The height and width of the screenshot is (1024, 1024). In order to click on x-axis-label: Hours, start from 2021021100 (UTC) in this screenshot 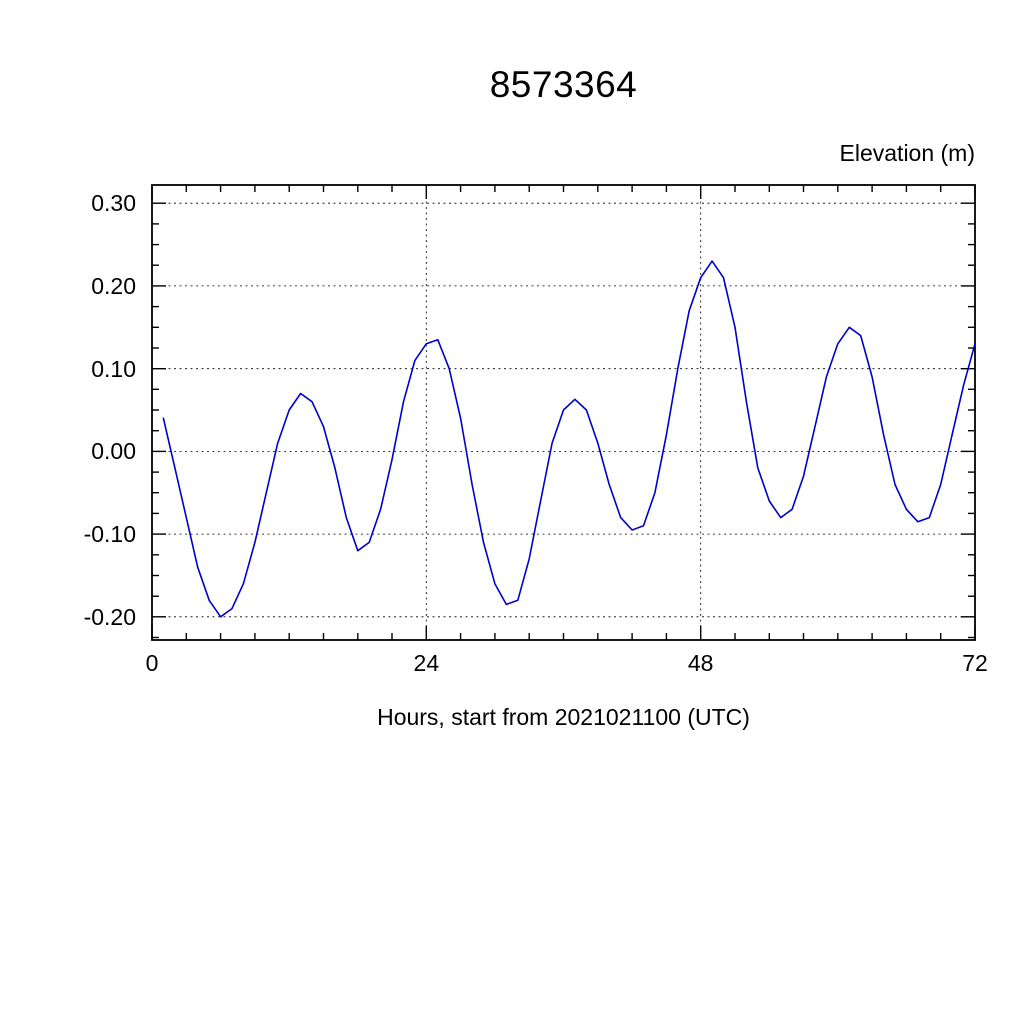, I will do `click(563, 717)`.